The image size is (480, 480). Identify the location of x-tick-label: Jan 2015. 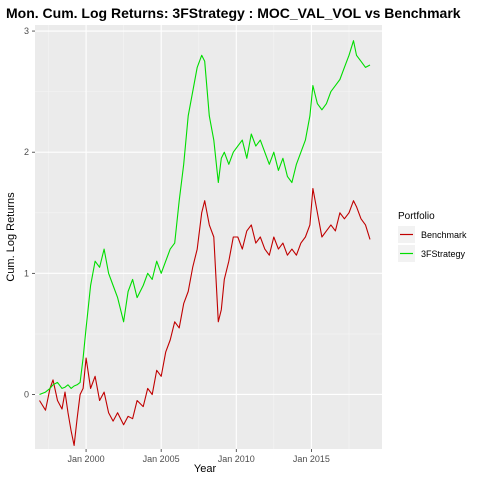
(311, 459).